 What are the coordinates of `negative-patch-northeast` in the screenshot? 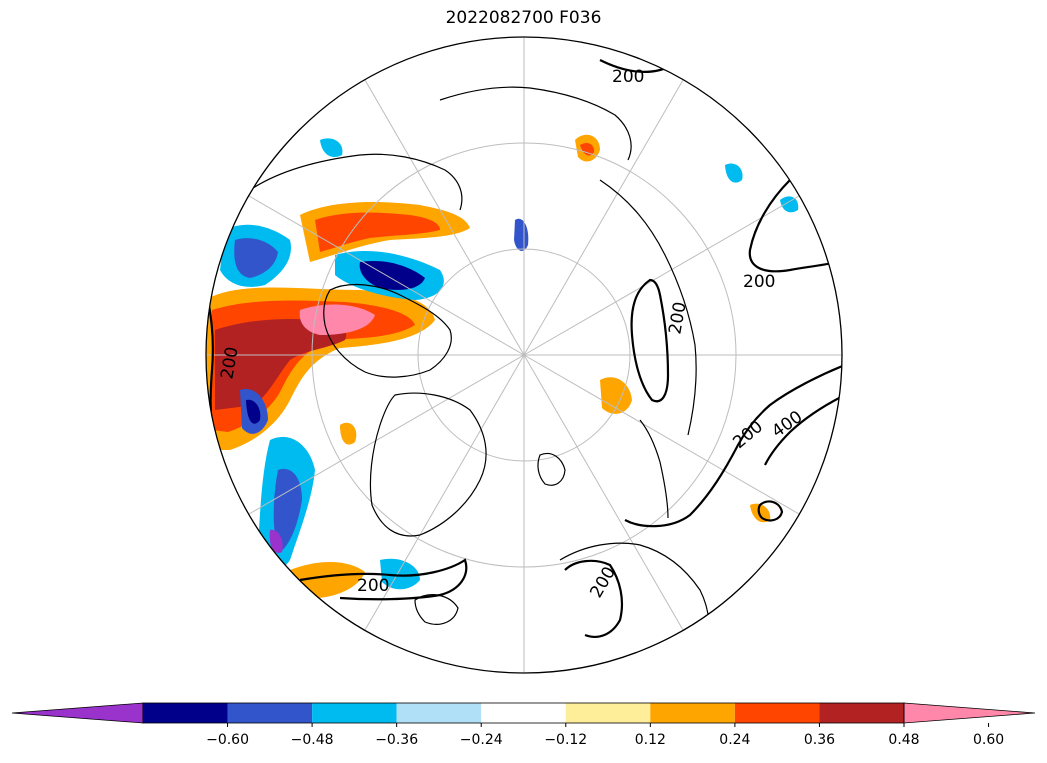 It's located at (734, 173).